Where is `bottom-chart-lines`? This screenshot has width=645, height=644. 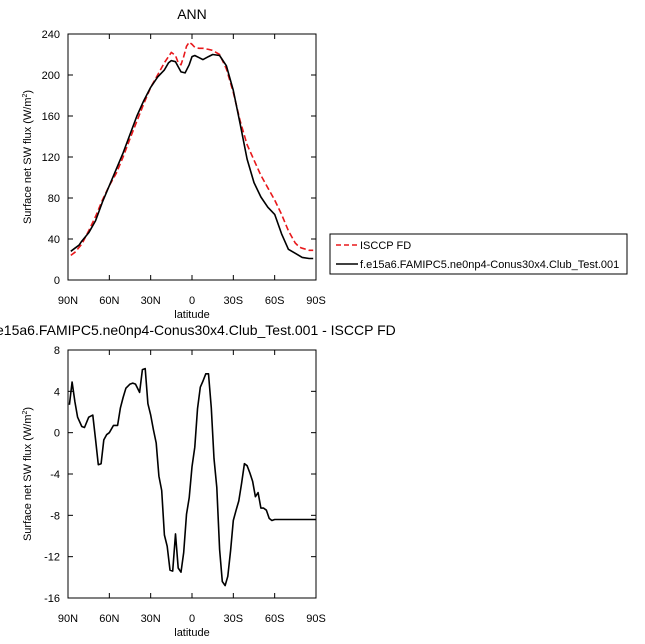
bottom-chart-lines is located at coordinates (192, 477).